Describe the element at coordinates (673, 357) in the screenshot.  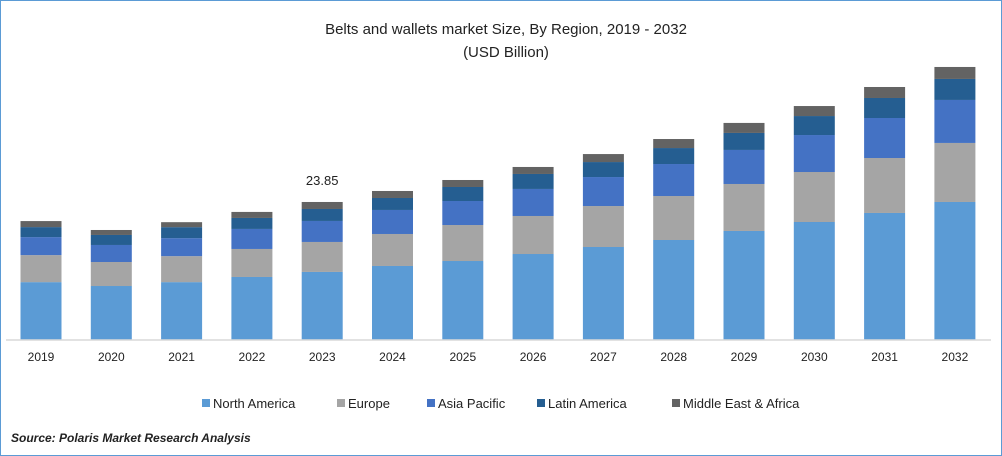
I see `x-tick-label: 2028` at that location.